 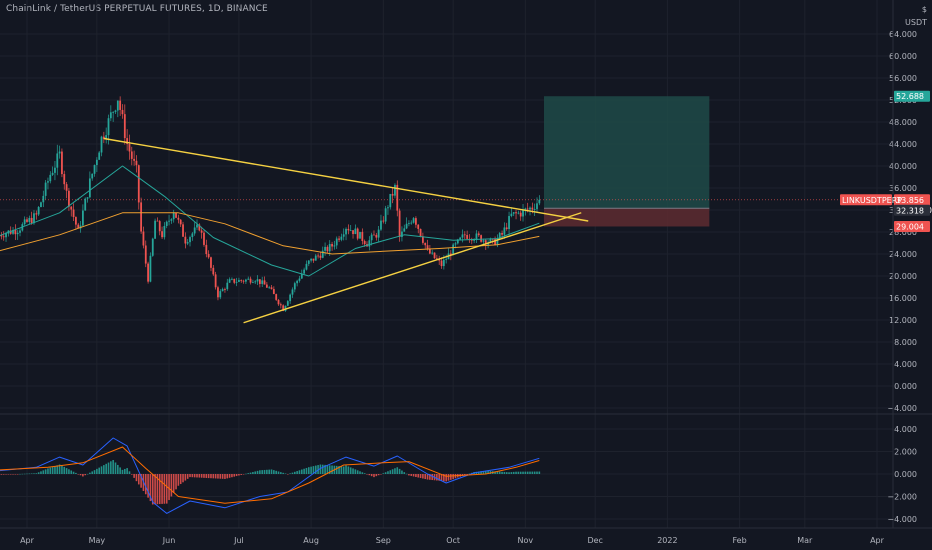 What do you see at coordinates (872, 200) in the screenshot?
I see `symbol-badge: LINKUSDTPERP` at bounding box center [872, 200].